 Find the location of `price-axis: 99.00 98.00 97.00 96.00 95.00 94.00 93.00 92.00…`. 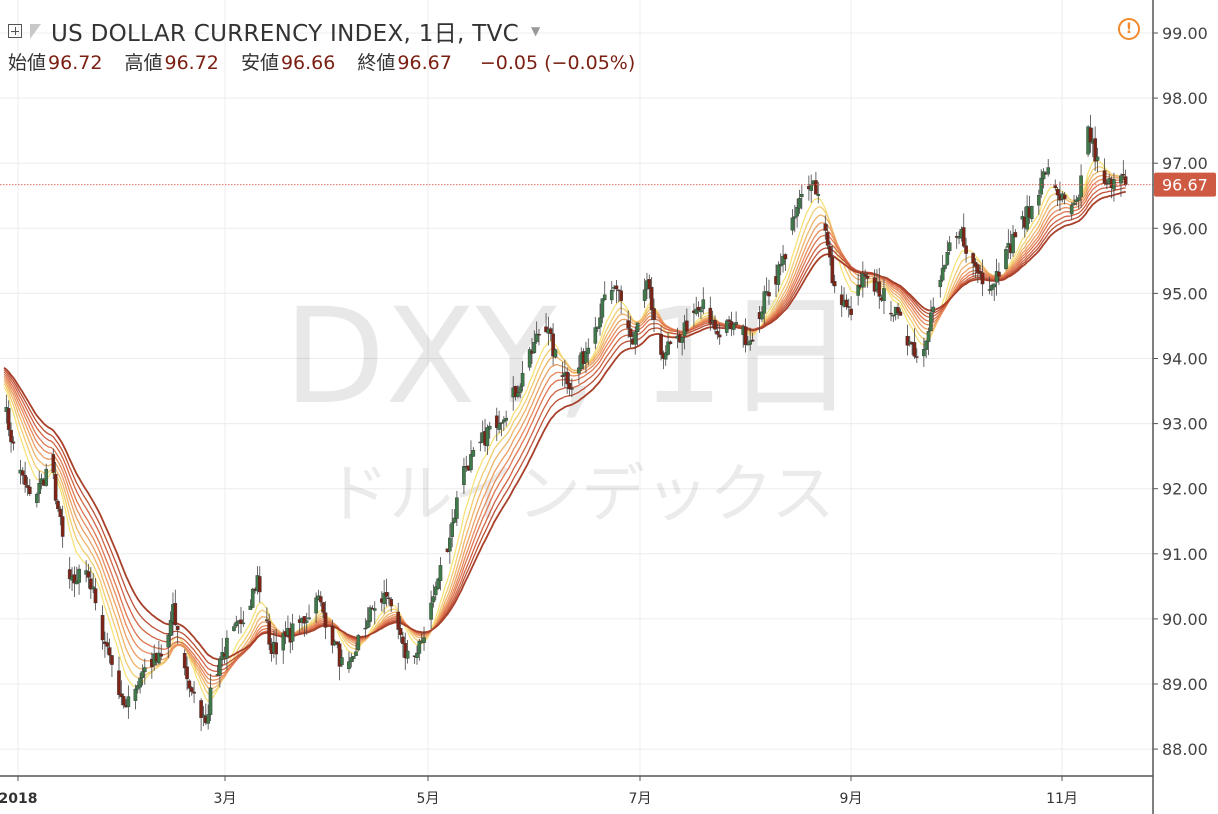

price-axis: 99.00 98.00 97.00 96.00 95.00 94.00 93.00 92.00… is located at coordinates (1180, 391).